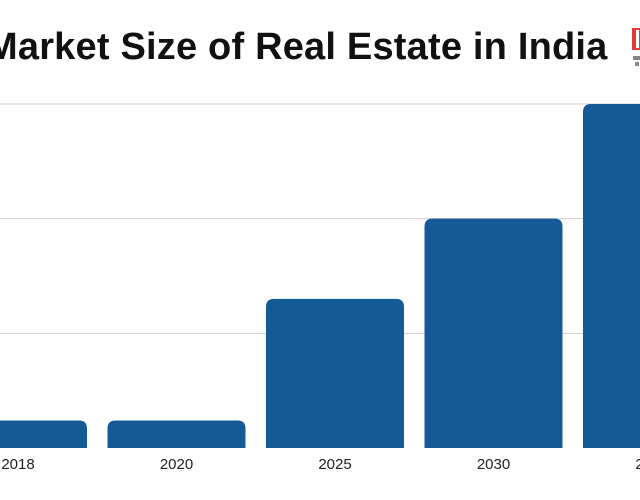 The height and width of the screenshot is (500, 640). Describe the element at coordinates (176, 464) in the screenshot. I see `x-tick-label-2020: 2020` at that location.